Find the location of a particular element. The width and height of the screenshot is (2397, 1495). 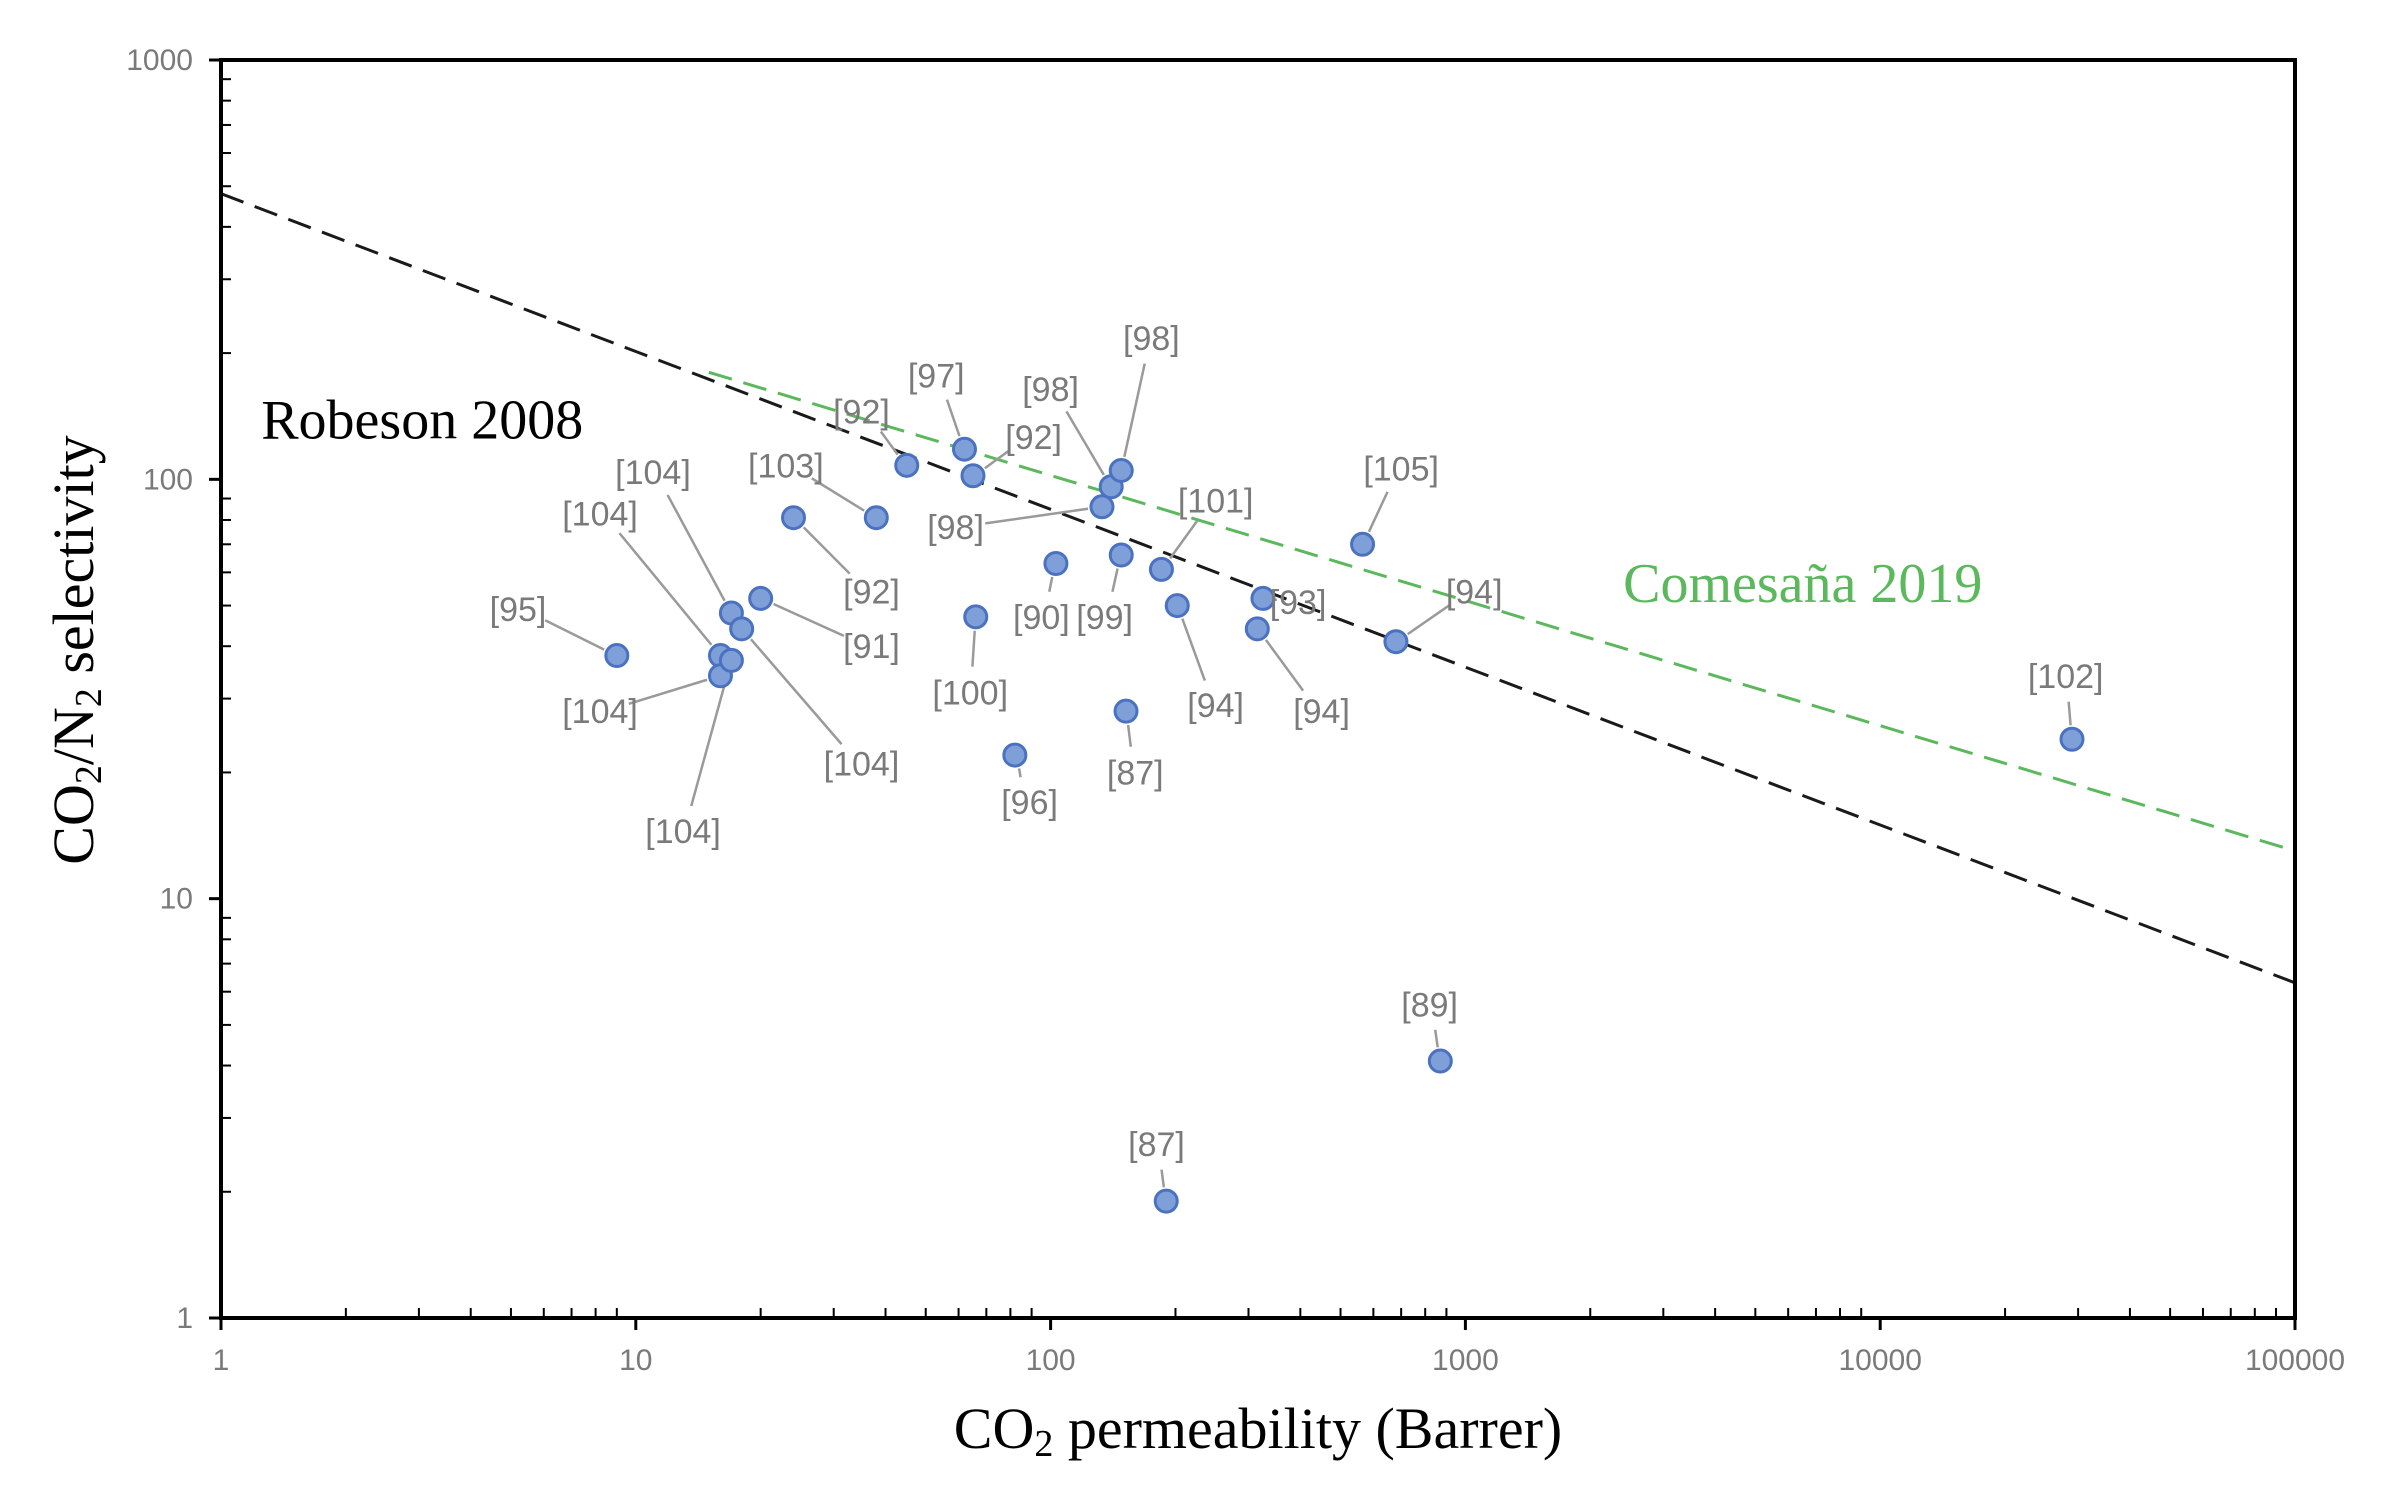

y-axis-title-mid: /N is located at coordinates (73, 736).